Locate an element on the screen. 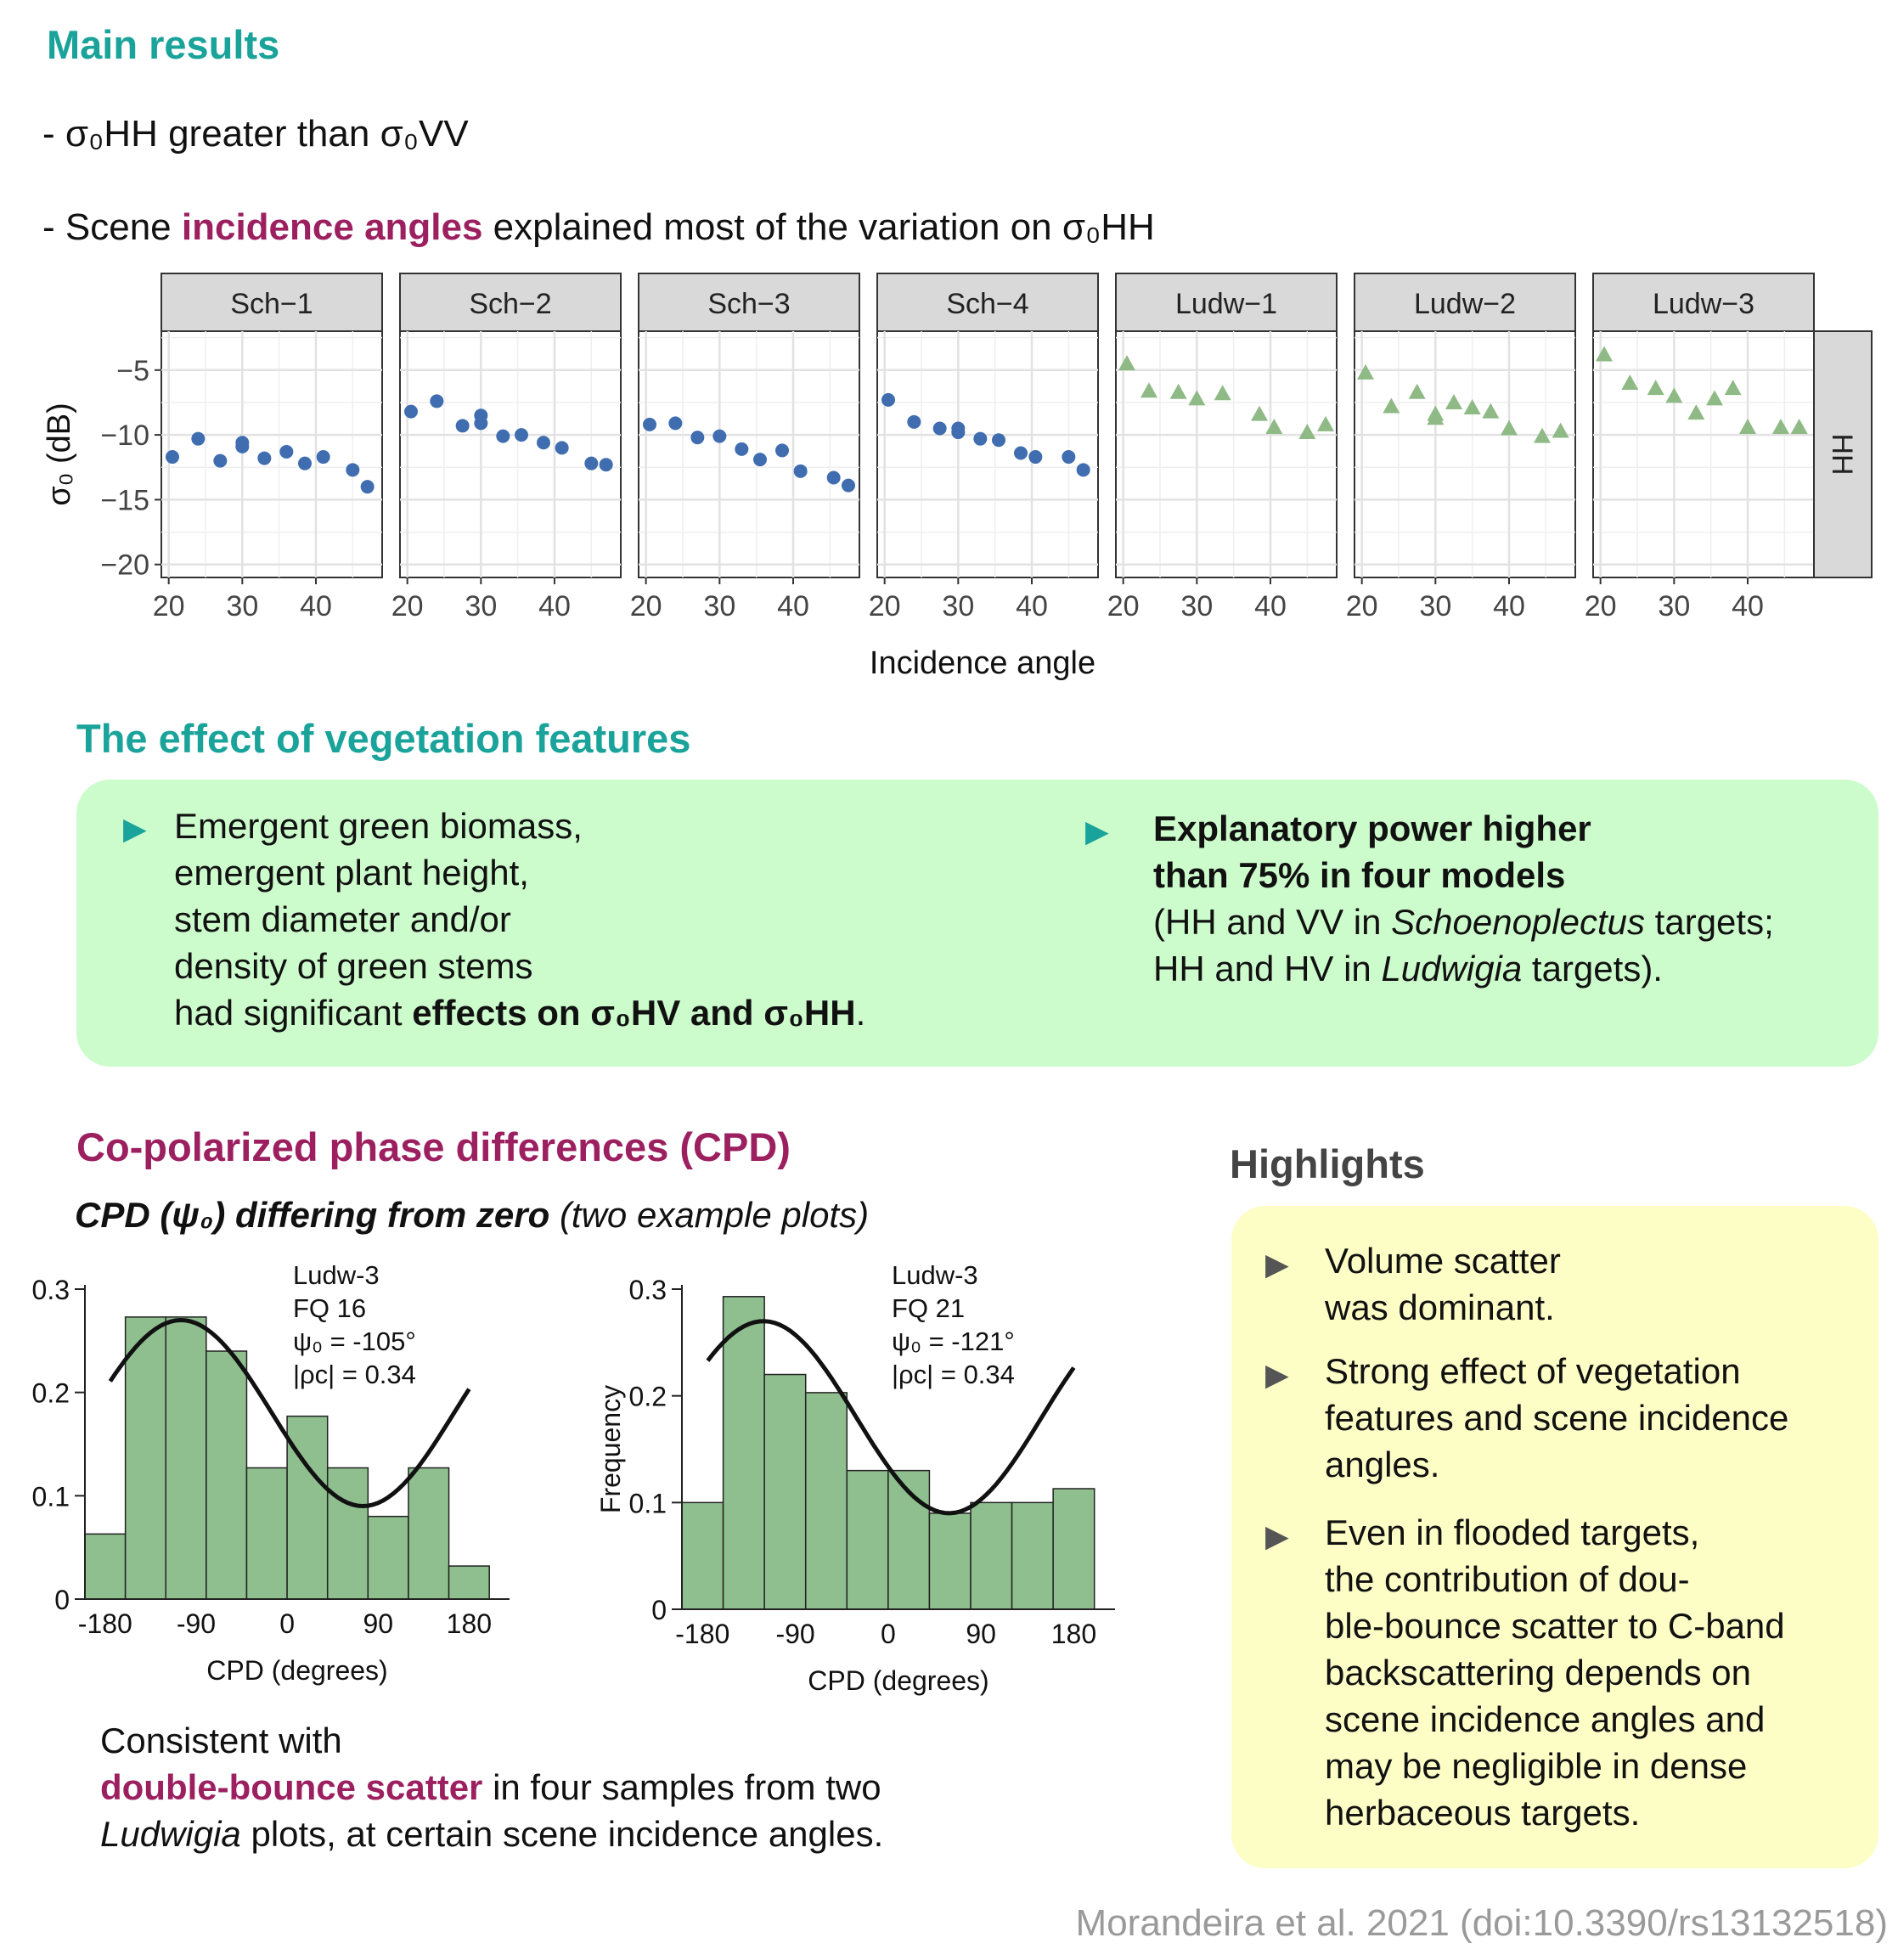  vegetation-left-line: stem diameter and/or is located at coordinates (342, 919).